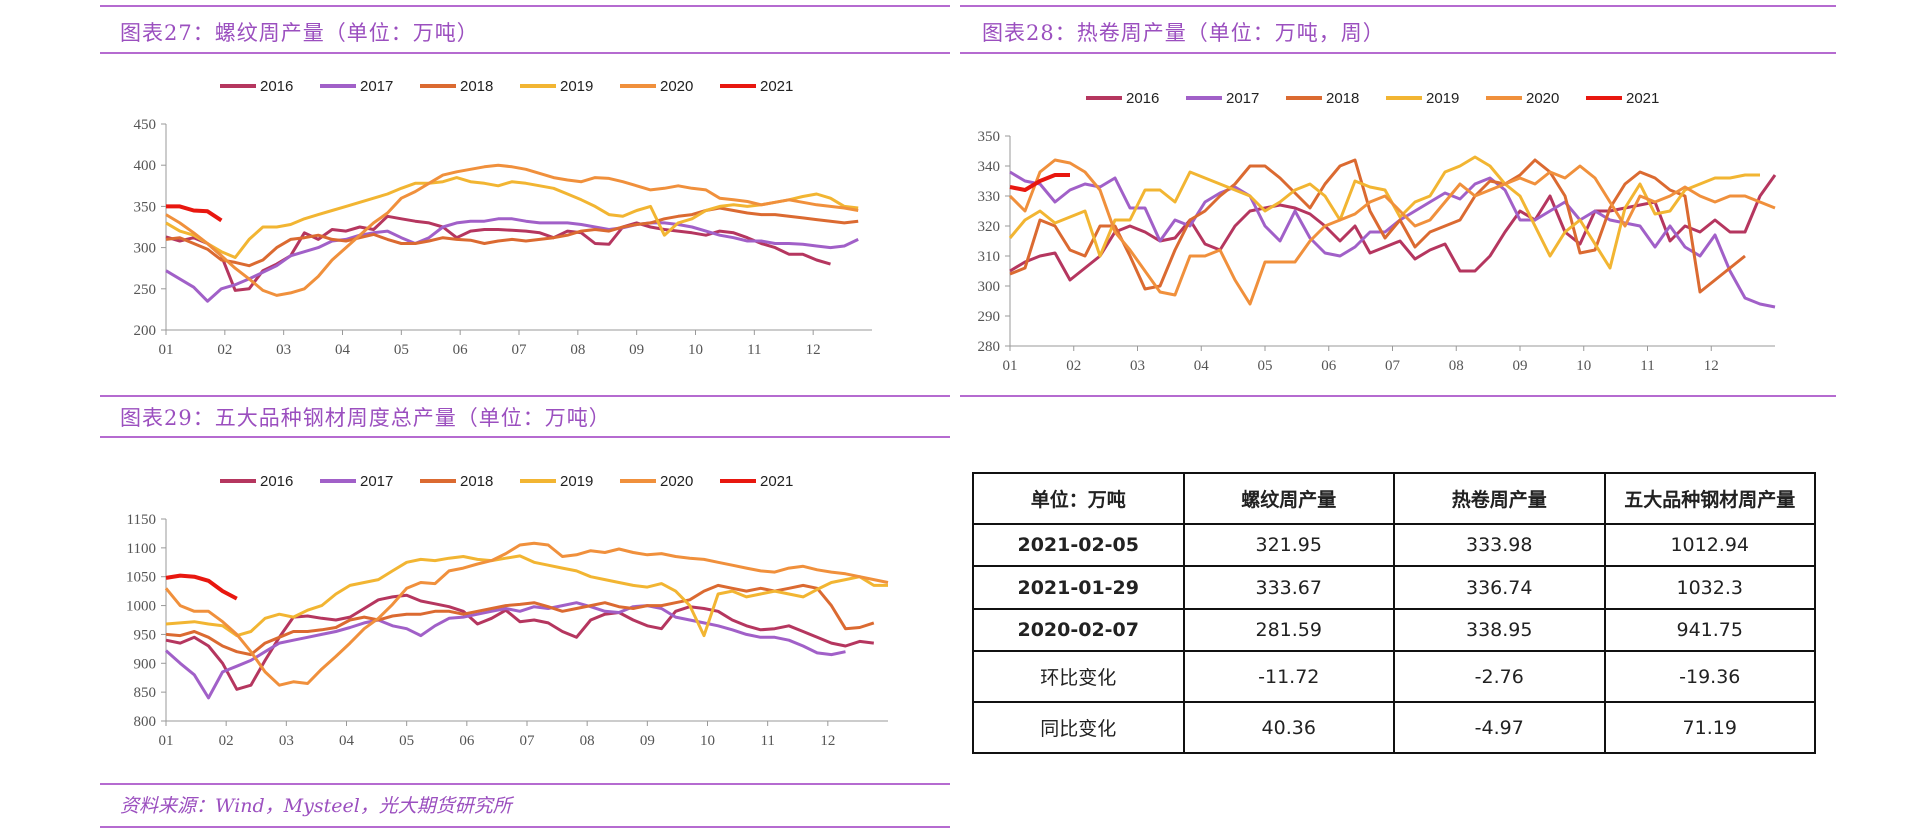  What do you see at coordinates (145, 125) in the screenshot?
I see `y-tick-label: 450` at bounding box center [145, 125].